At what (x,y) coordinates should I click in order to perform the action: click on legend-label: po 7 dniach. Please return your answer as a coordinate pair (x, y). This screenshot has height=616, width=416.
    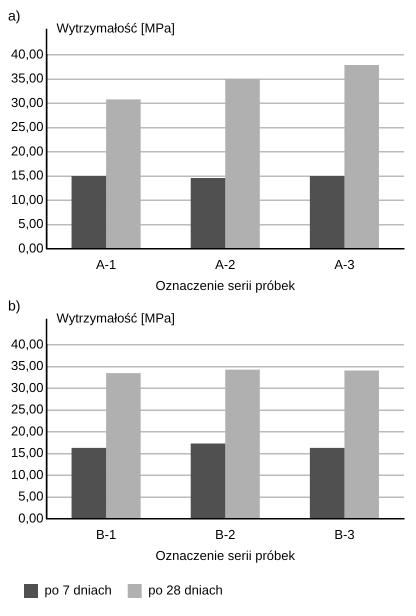
    Looking at the image, I should click on (78, 590).